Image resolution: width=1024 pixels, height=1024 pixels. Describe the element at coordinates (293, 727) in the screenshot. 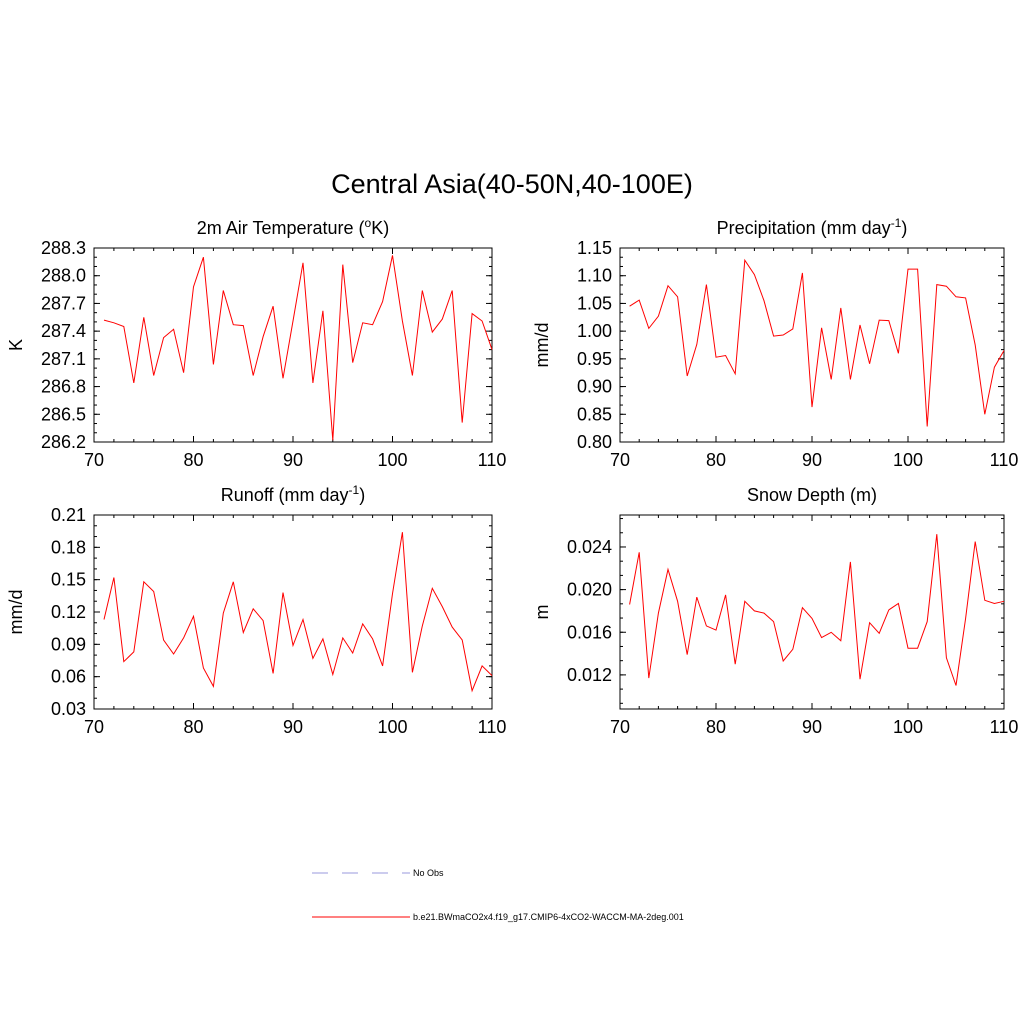

I see `runoff-x-tick-label: 90` at that location.